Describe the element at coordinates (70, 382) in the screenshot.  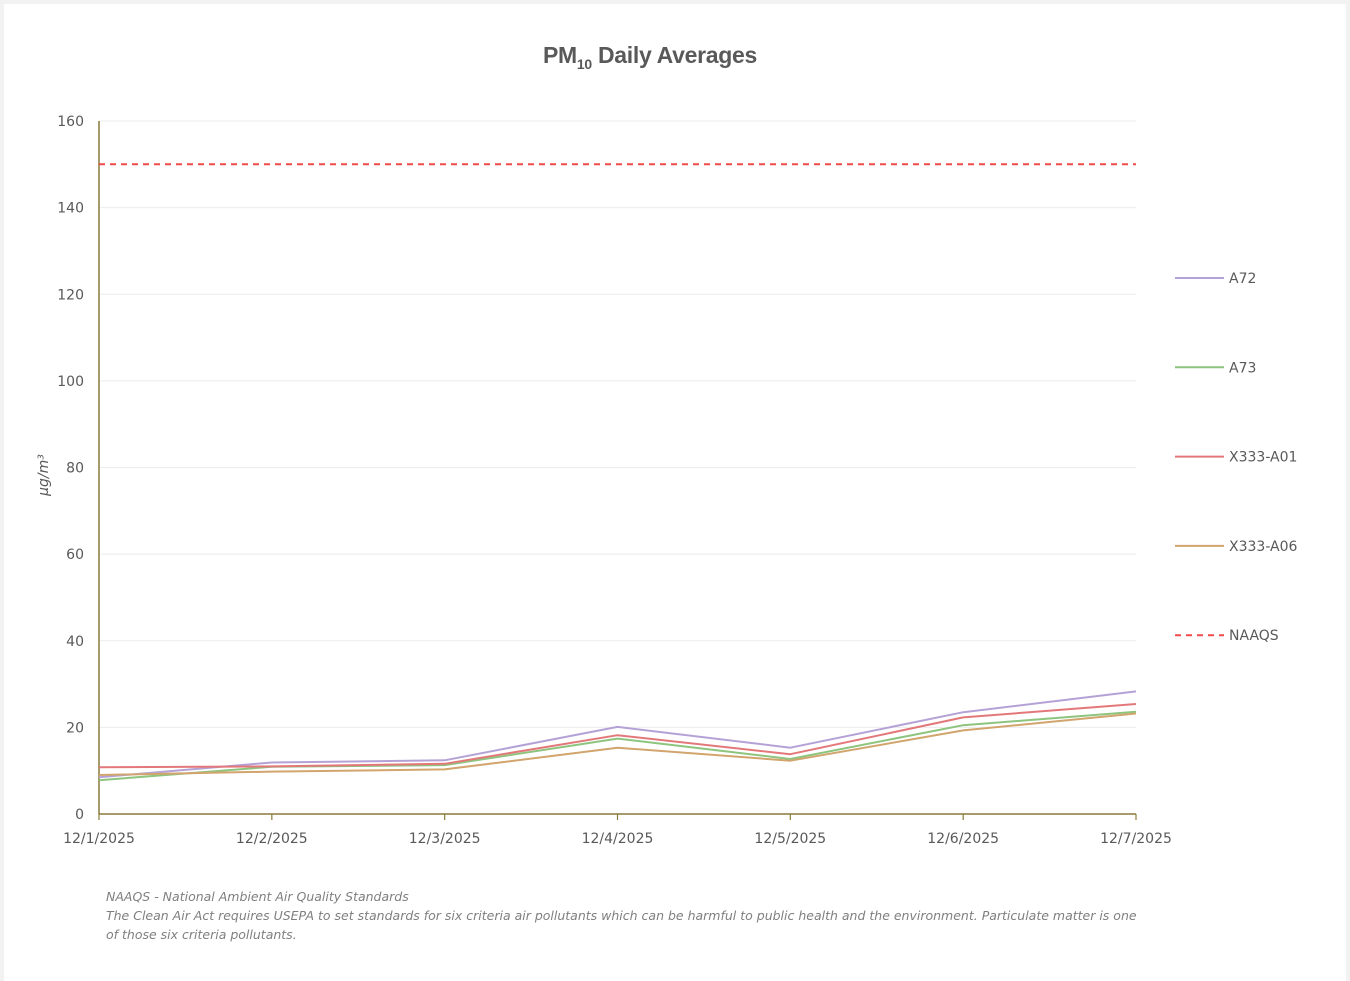
I see `y-tick-label: 100` at that location.